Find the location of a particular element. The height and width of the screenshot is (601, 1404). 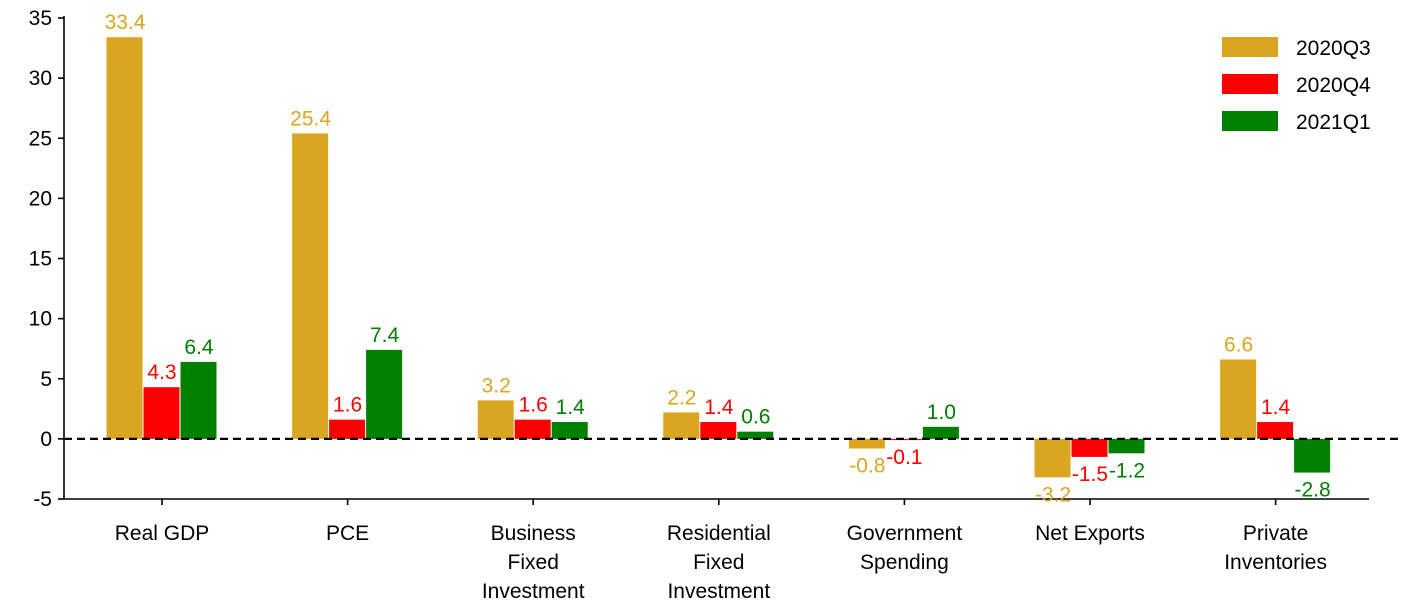

legend: 2020Q3 2020Q4 2021Q1 is located at coordinates (1296, 85).